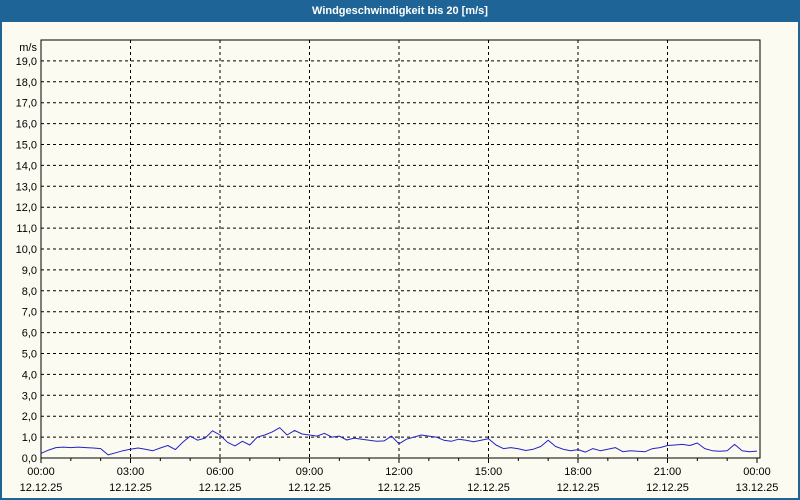 The width and height of the screenshot is (800, 500). Describe the element at coordinates (29, 271) in the screenshot. I see `y-tick-label: 9,0` at that location.